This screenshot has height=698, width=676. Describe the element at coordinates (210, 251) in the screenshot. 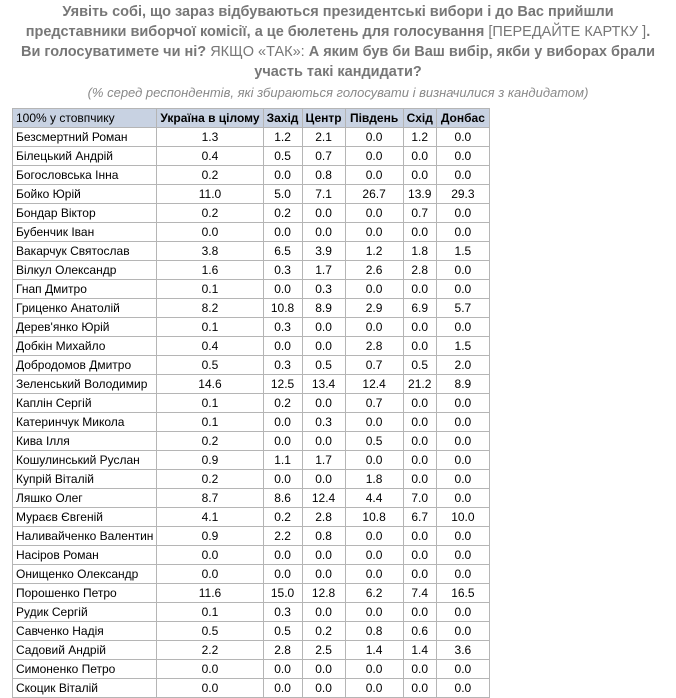

I see `cell-value: 3.8` at that location.